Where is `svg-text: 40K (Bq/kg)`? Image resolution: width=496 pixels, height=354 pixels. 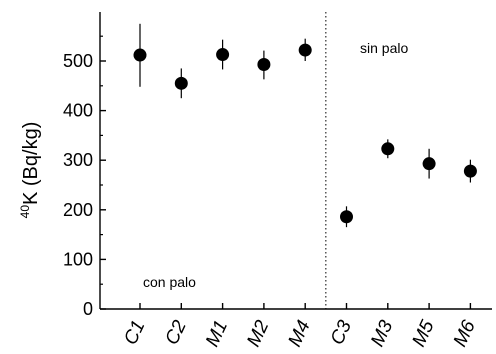 svg-text: 40K (Bq/kg) is located at coordinates (30, 170).